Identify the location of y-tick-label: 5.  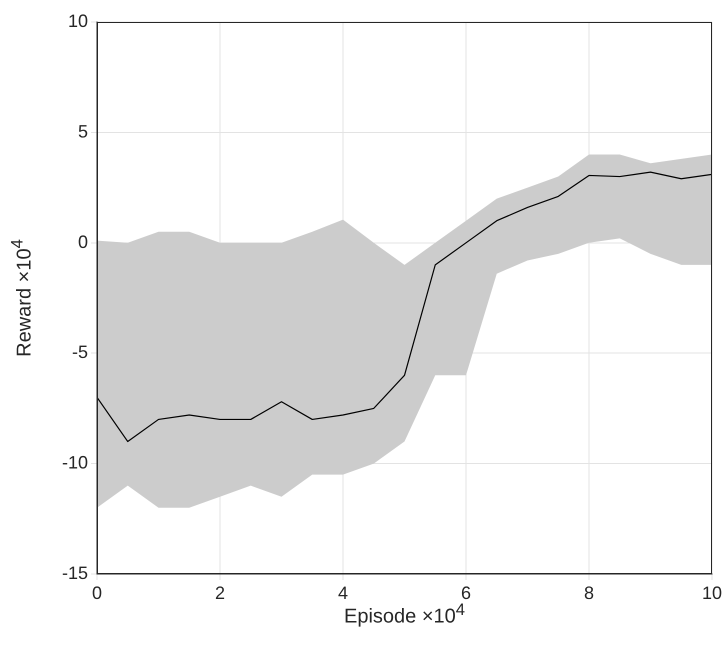
(83, 131).